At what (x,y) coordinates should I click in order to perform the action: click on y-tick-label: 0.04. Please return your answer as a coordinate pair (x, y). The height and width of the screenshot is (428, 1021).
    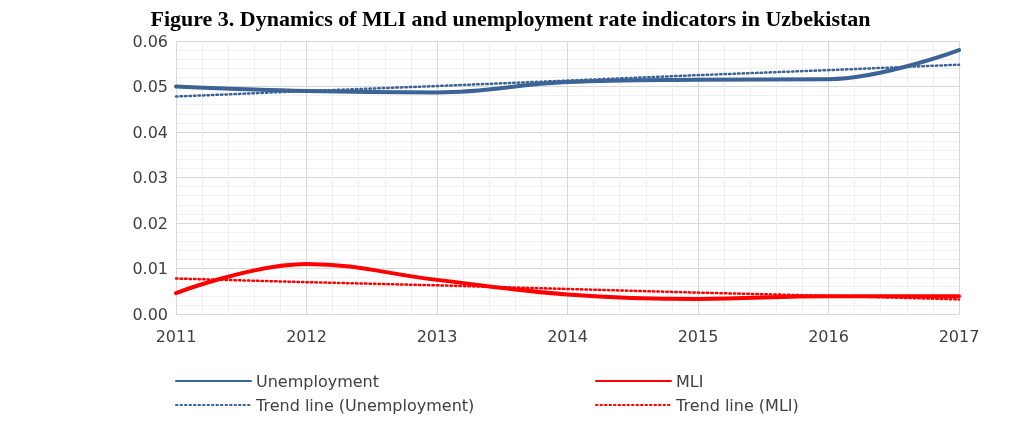
    Looking at the image, I should click on (150, 132).